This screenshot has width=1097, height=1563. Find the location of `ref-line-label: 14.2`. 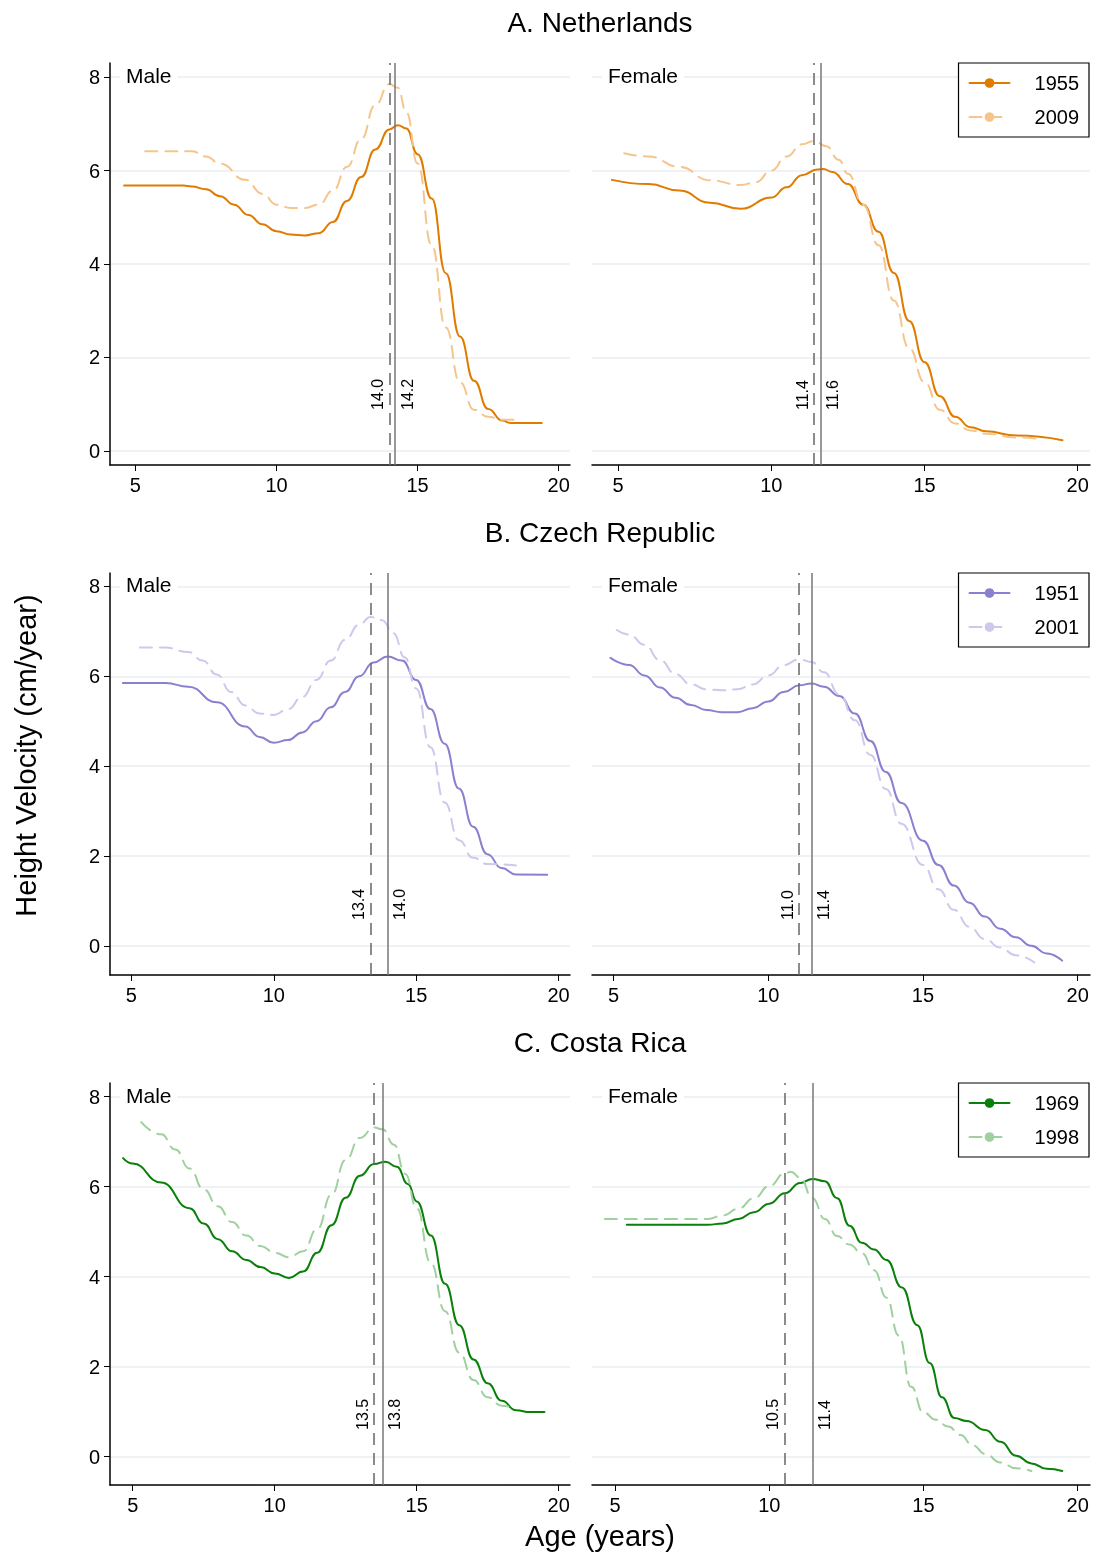

ref-line-label: 14.2 is located at coordinates (407, 394).